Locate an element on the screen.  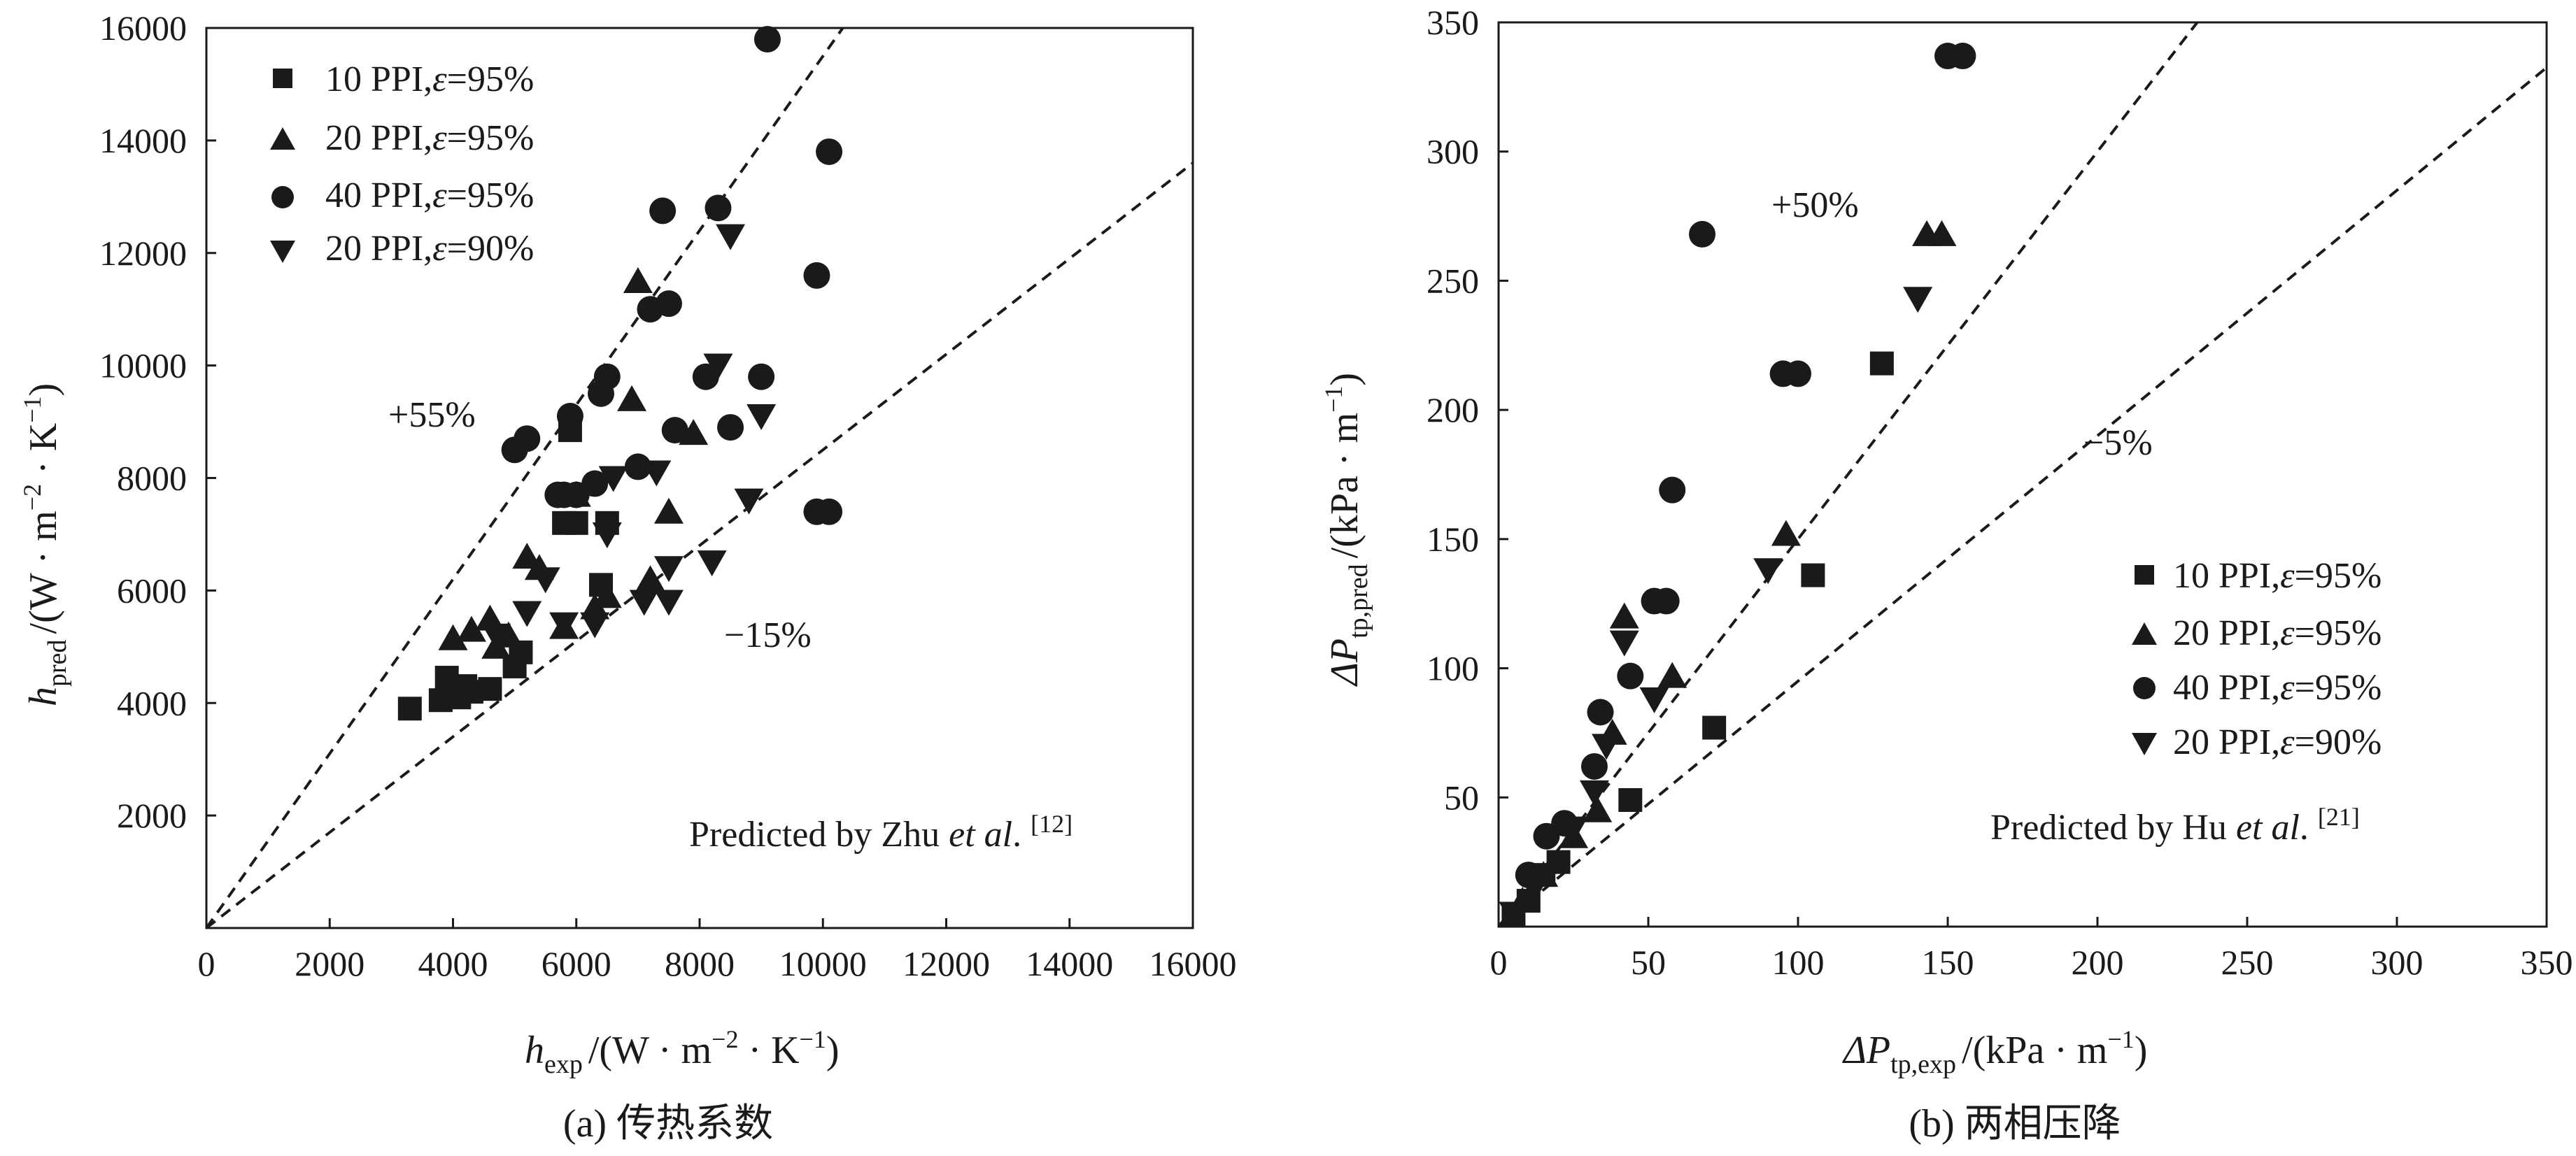
y-tick-label: 10000 is located at coordinates (143, 365).